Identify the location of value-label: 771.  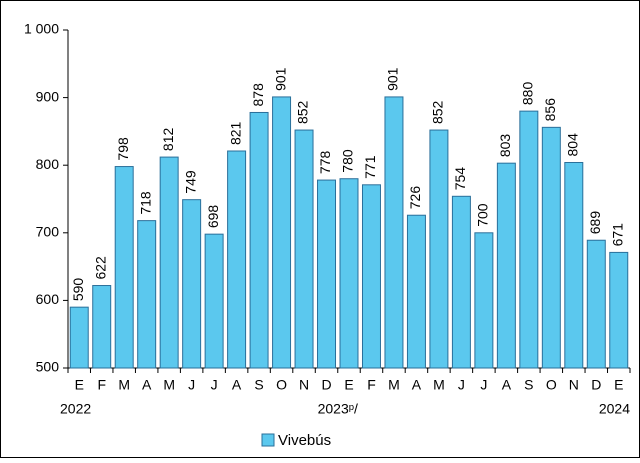
(370, 167).